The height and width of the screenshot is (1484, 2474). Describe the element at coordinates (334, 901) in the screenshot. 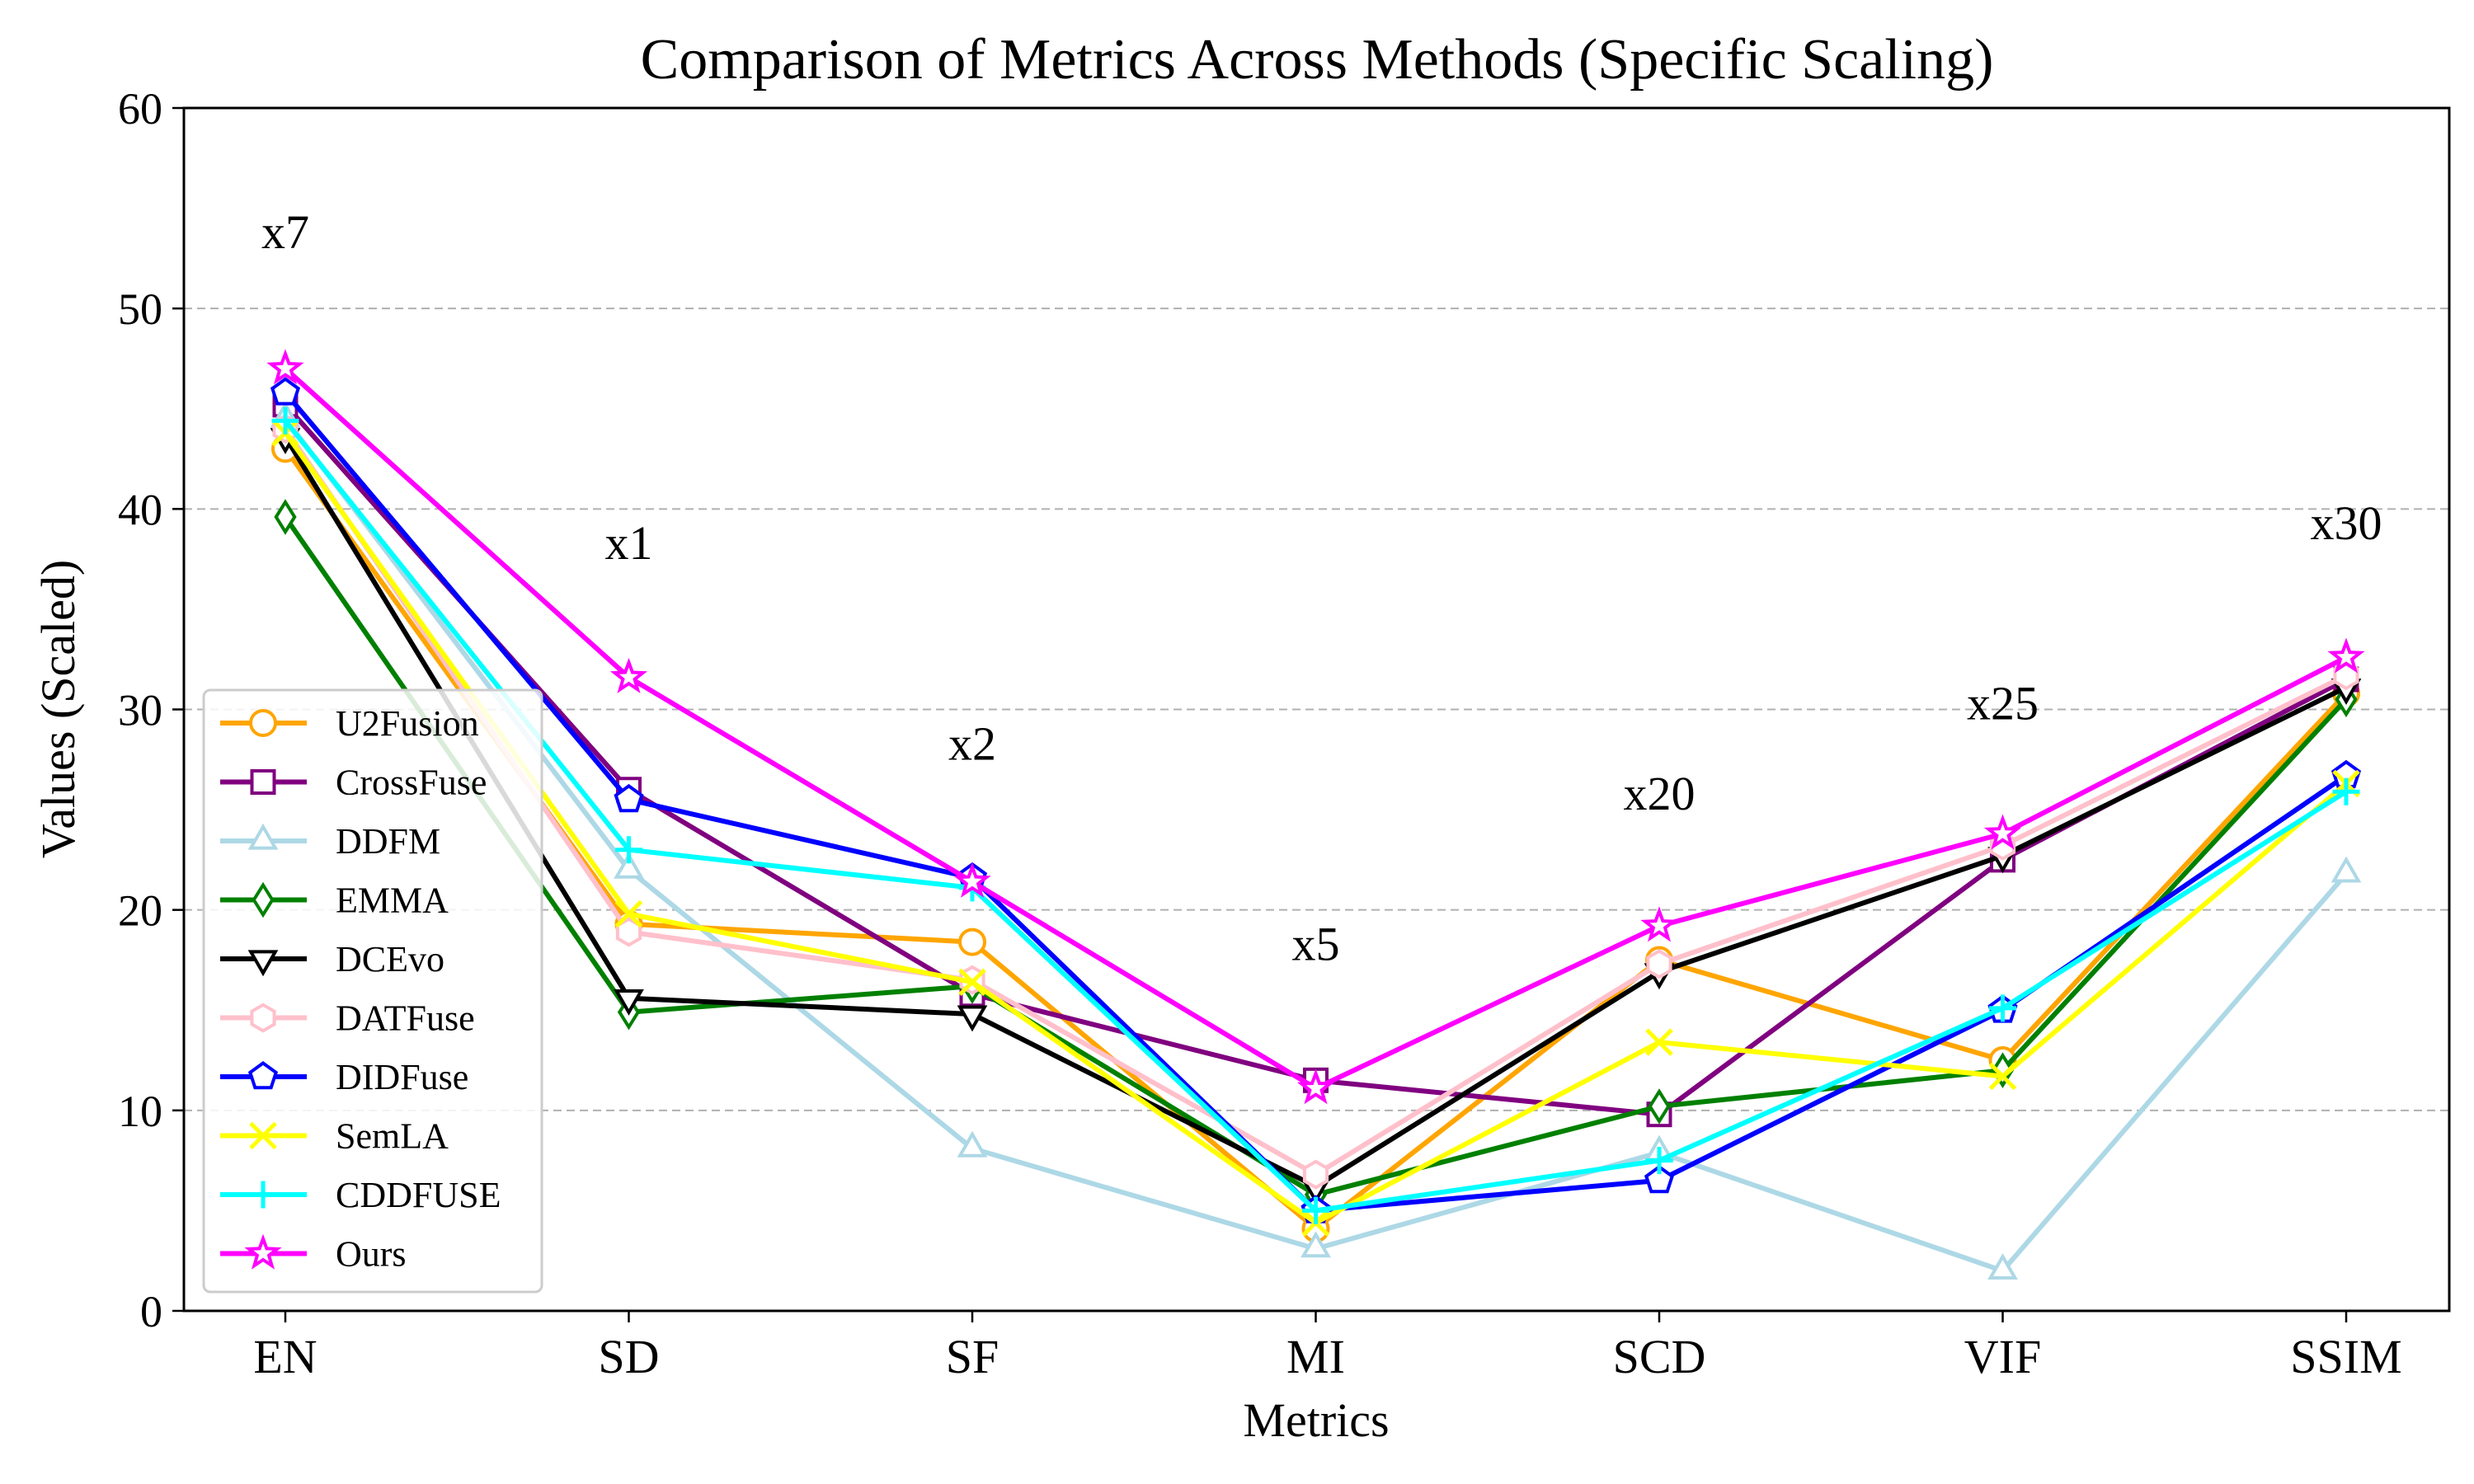

I see `legend-entry: EMMA` at that location.